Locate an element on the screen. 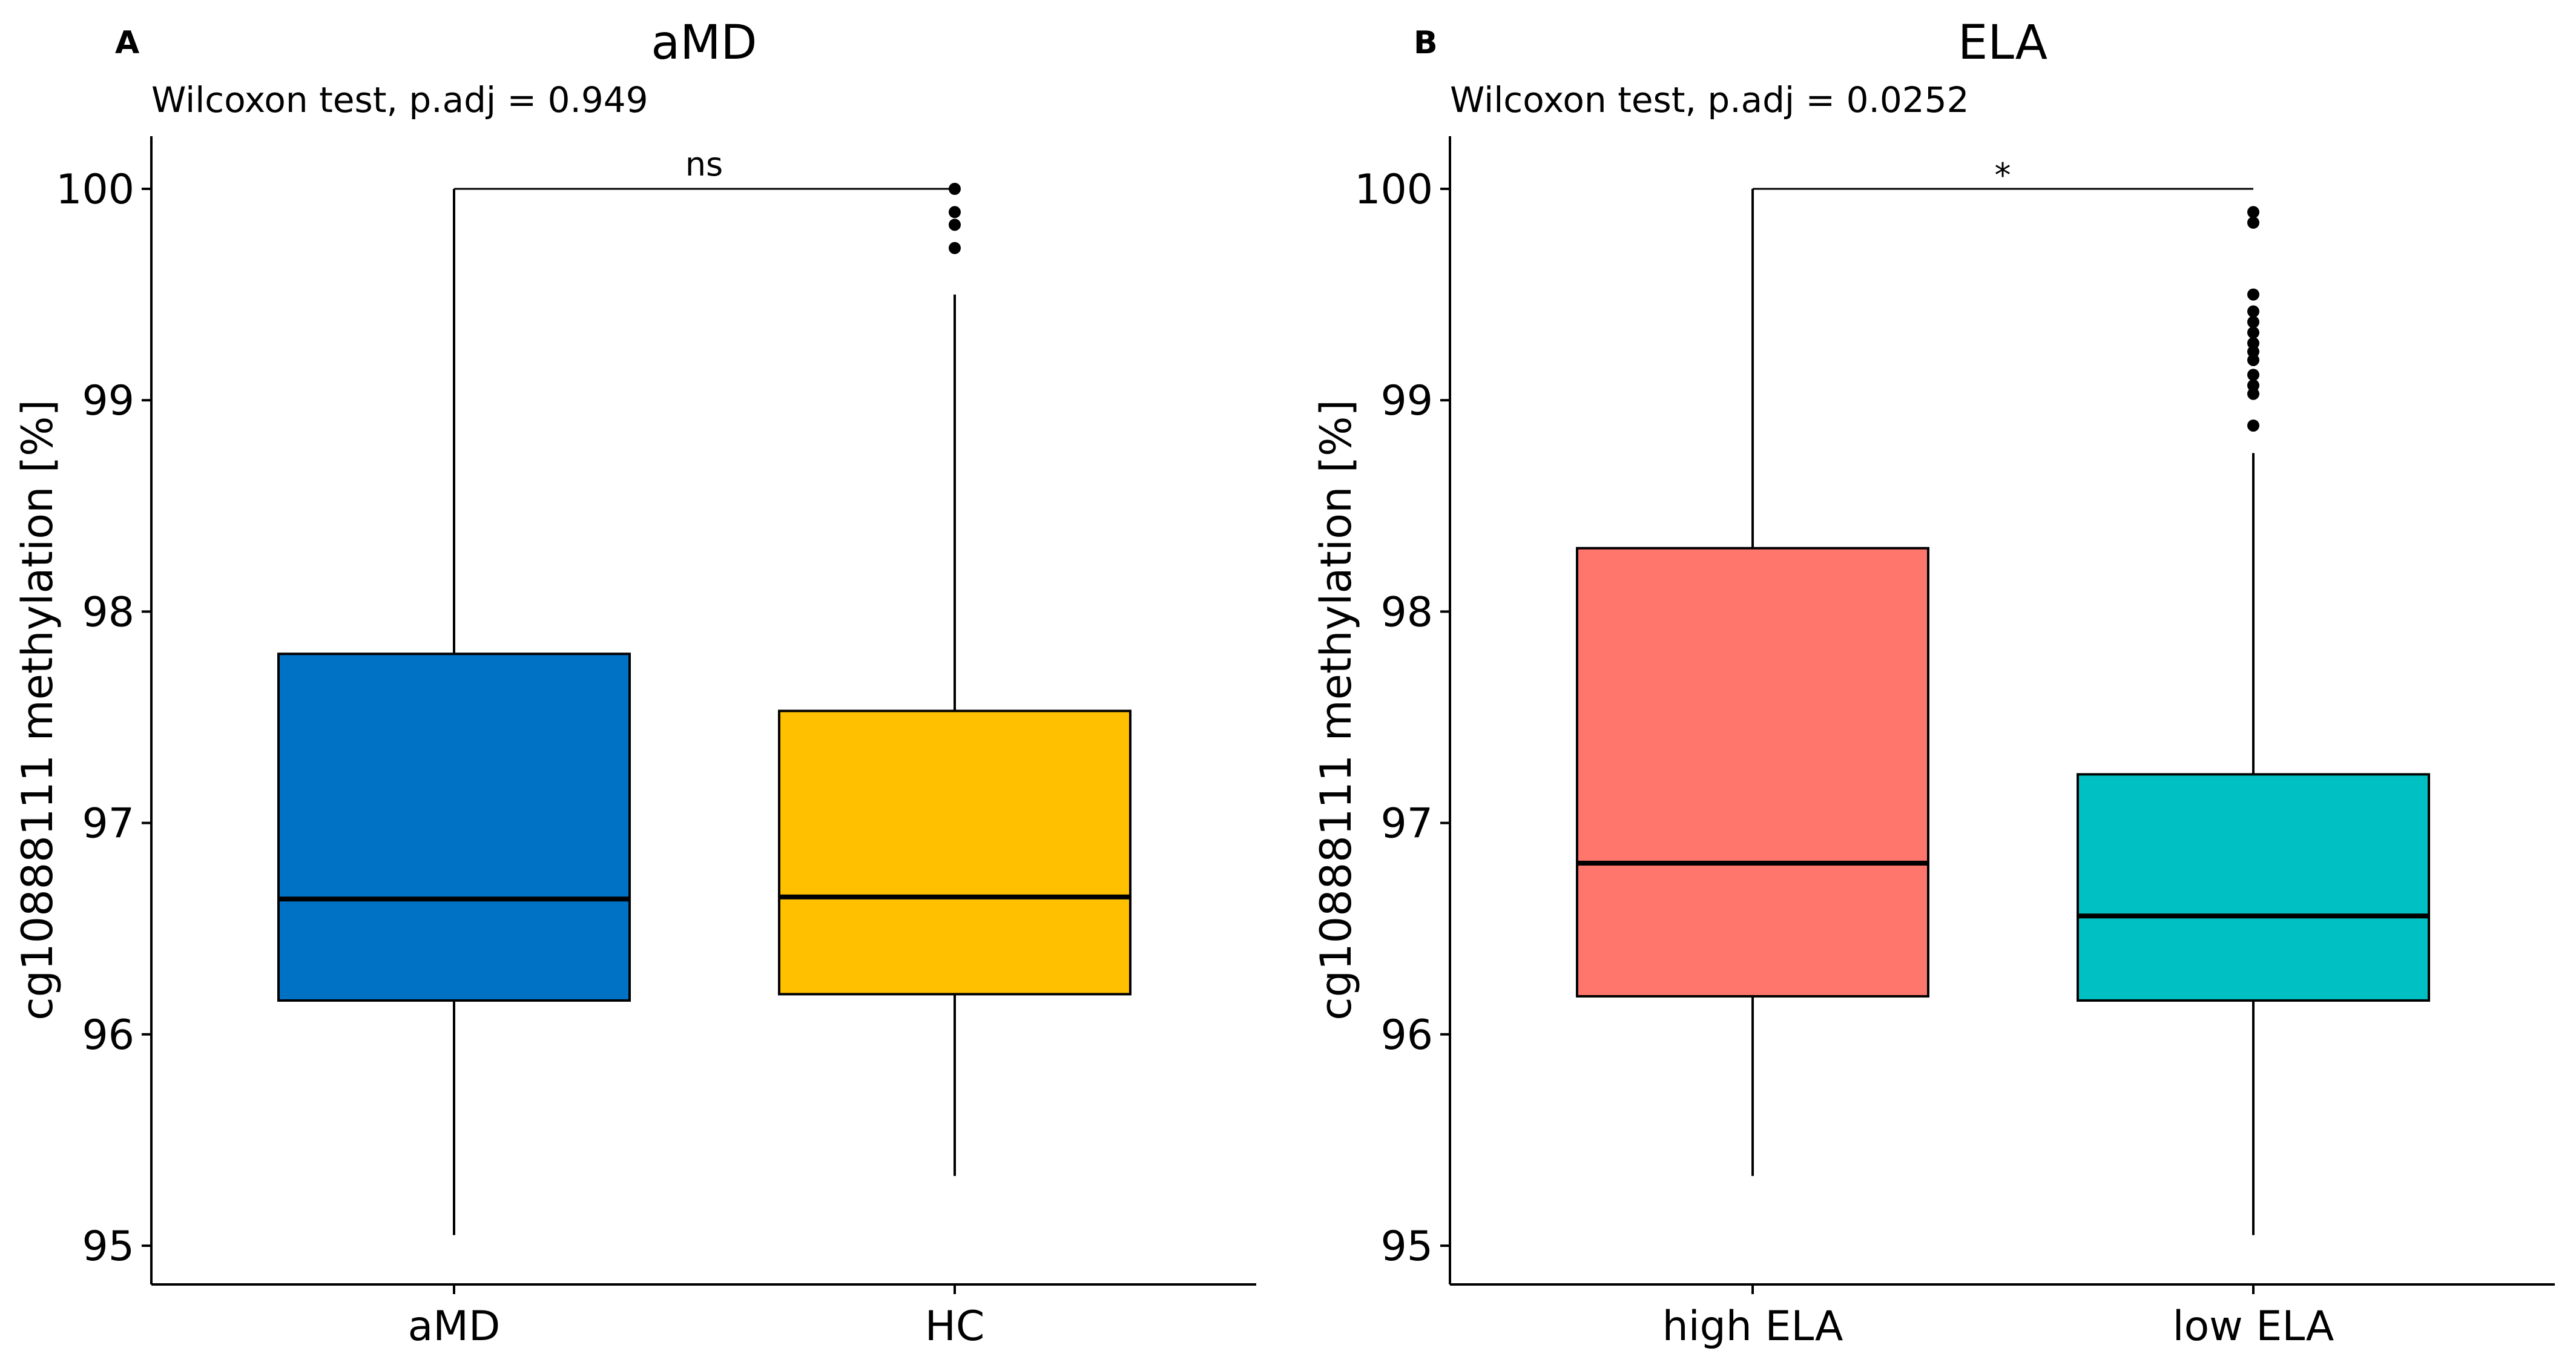 The image size is (2576, 1371). panel-b-y-axis-label: cg10888111 methylation [%] is located at coordinates (1336, 710).